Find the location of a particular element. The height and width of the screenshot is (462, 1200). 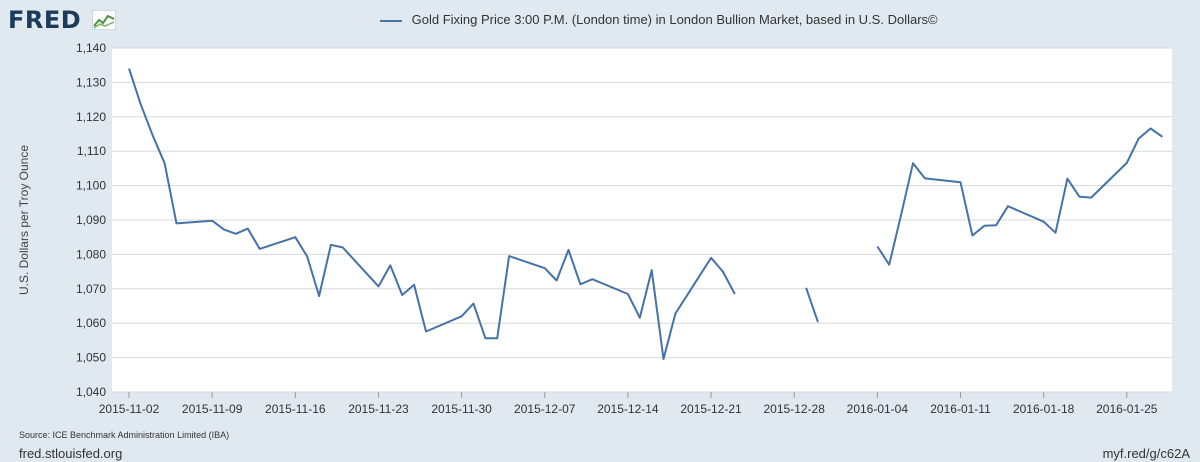

fred-logo: FRED is located at coordinates (45, 20).